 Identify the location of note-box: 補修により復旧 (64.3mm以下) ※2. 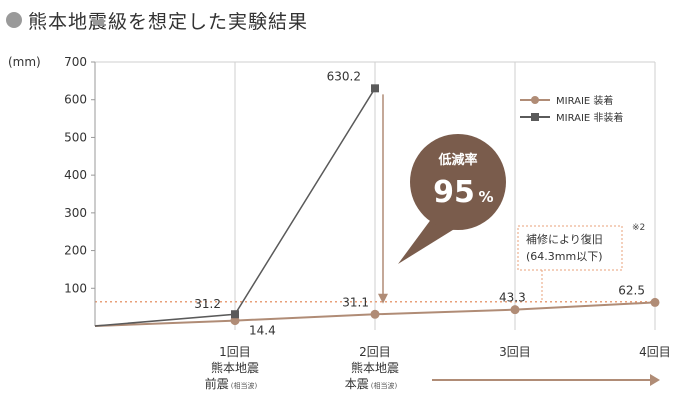
(581, 262).